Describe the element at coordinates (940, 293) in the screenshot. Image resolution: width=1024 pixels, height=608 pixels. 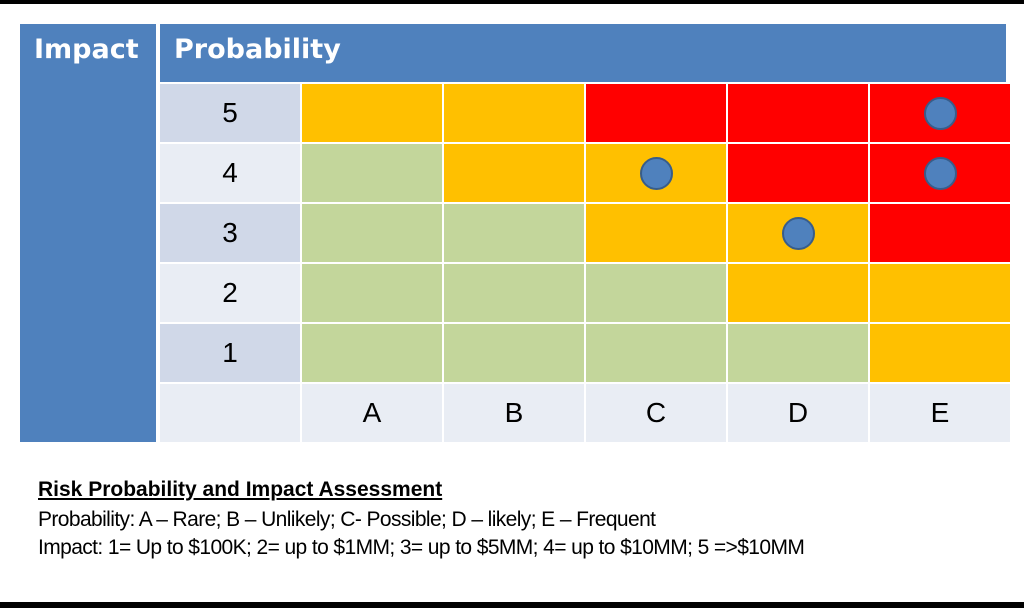
I see `matrix-cell-2-E` at that location.